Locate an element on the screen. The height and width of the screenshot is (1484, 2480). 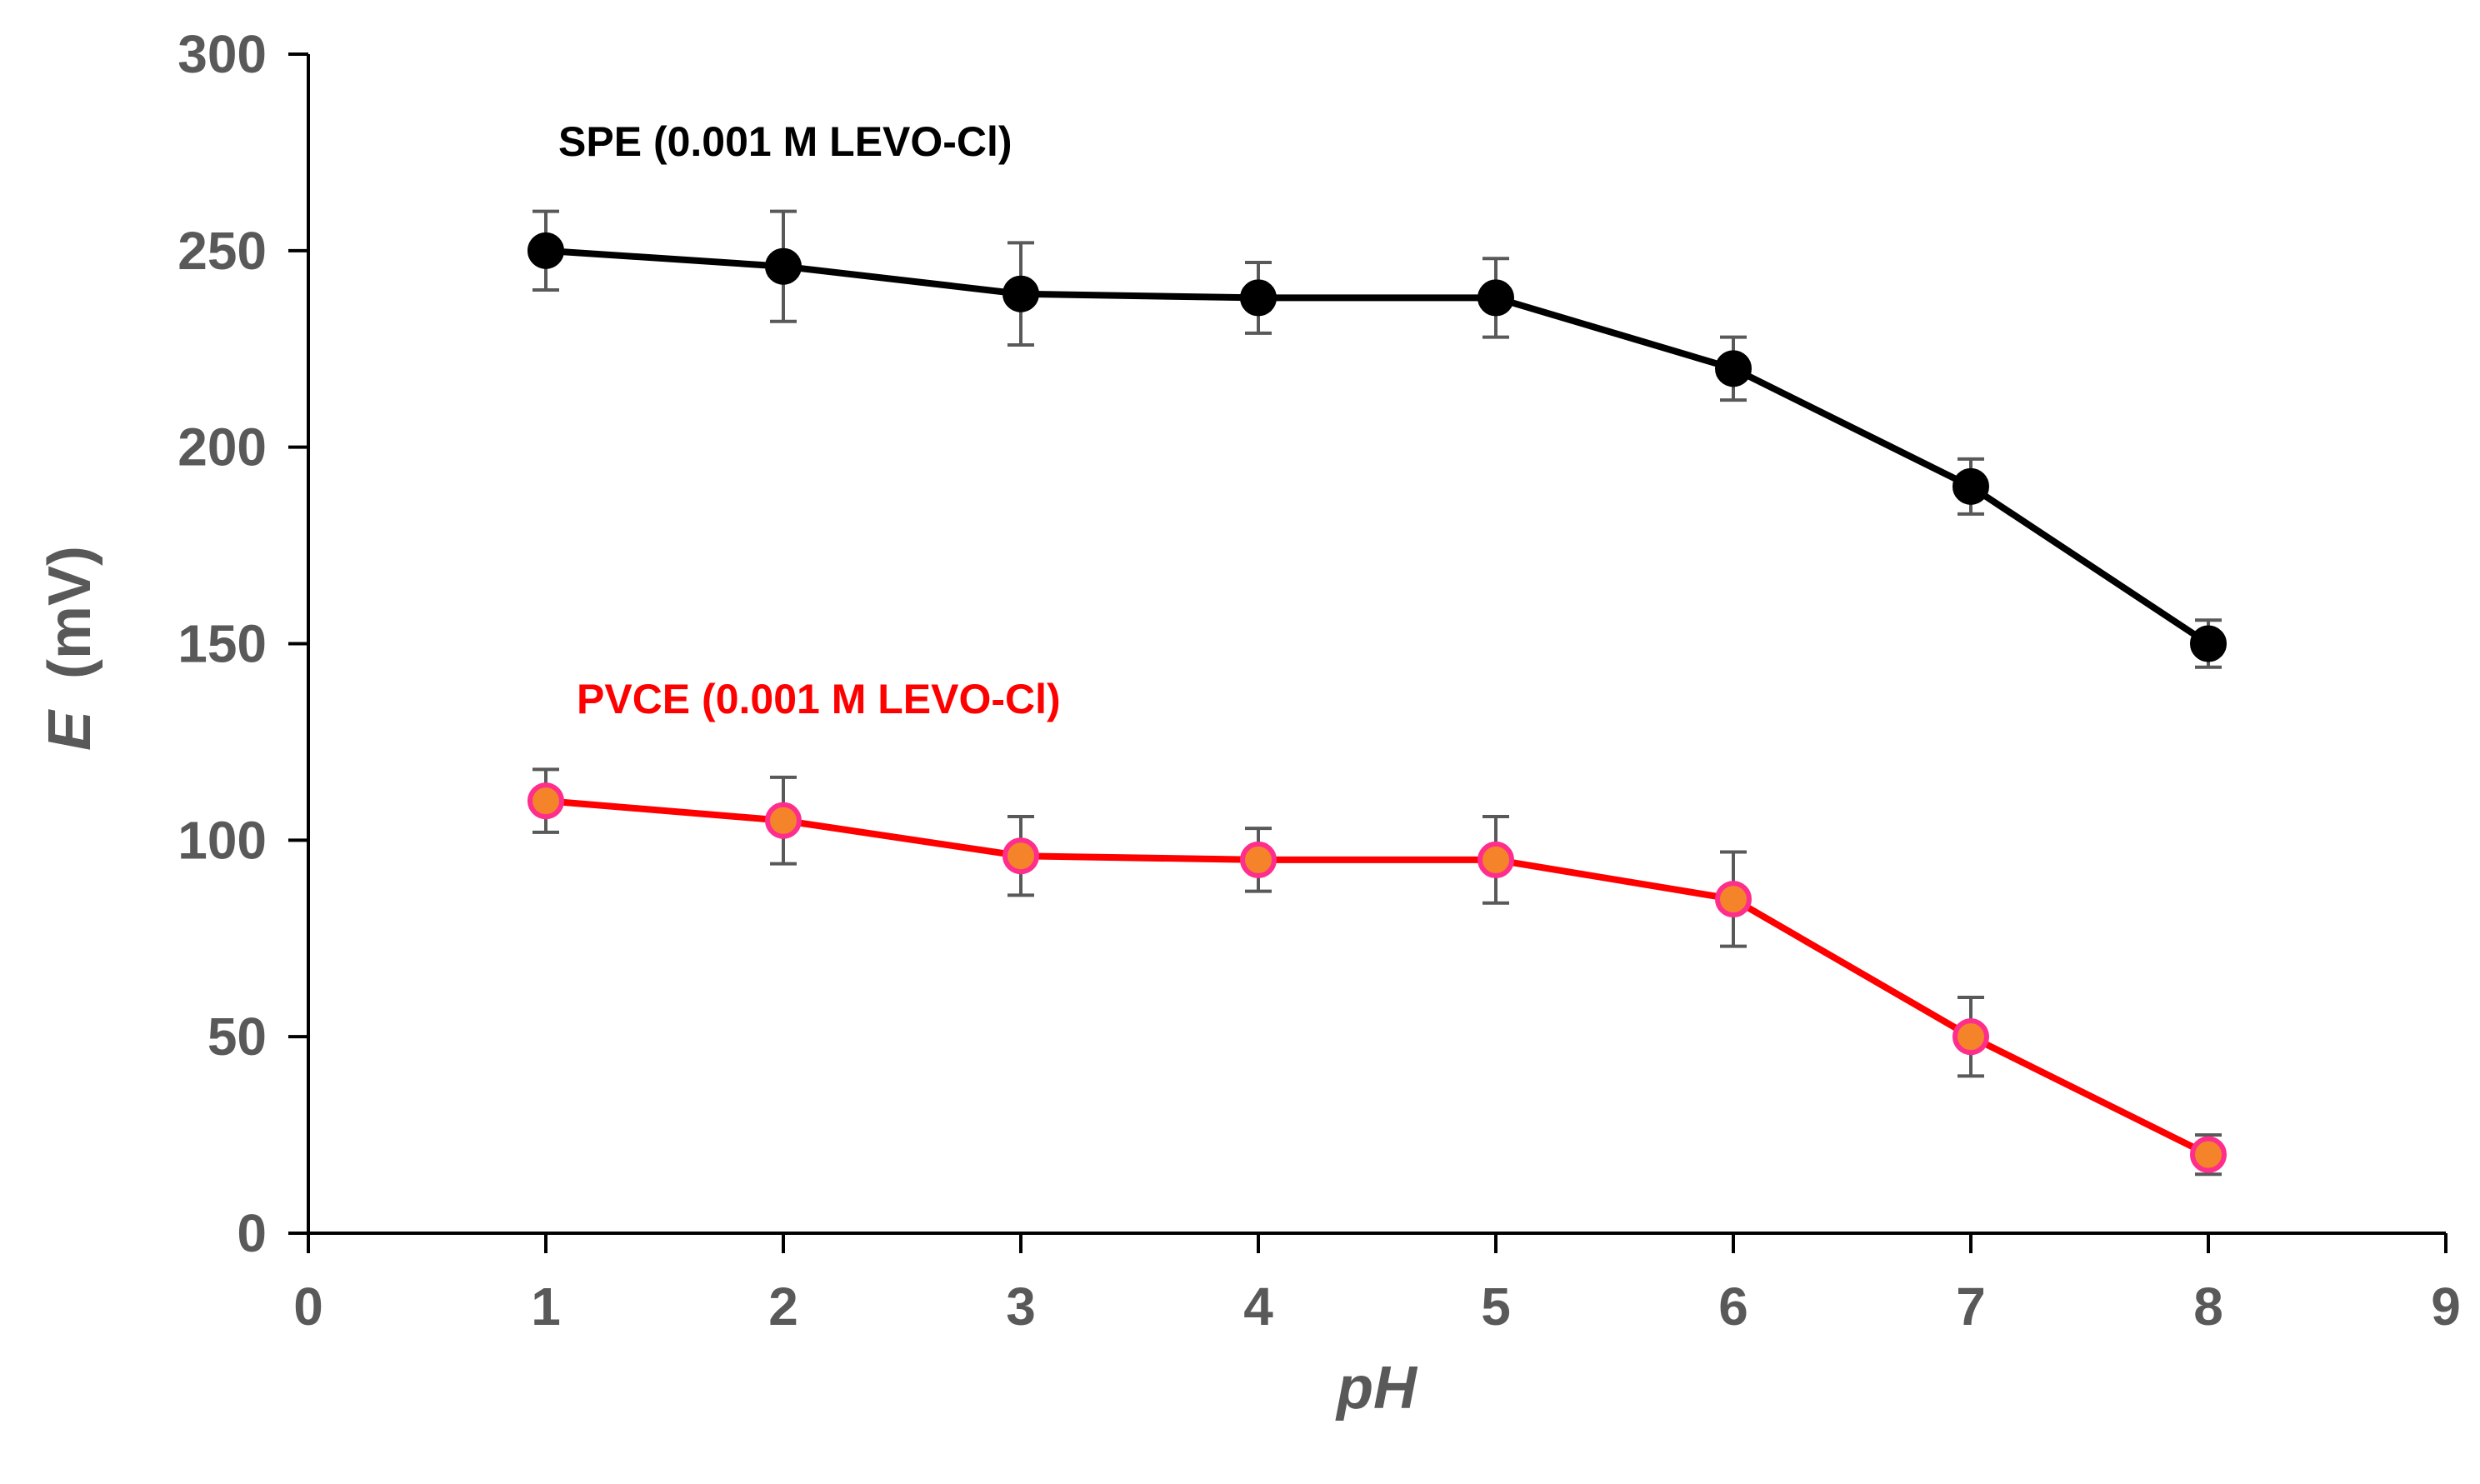
series-label-spe: SPE (0.001 M LEVO-Cl) is located at coordinates (785, 141).